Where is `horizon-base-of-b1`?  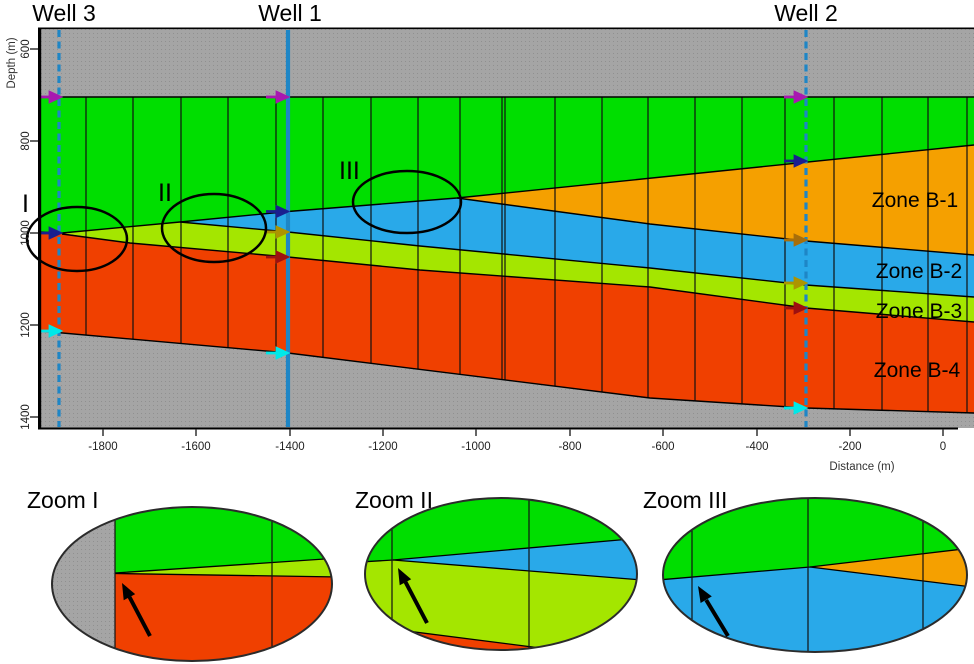 horizon-base-of-b1 is located at coordinates (715, 226).